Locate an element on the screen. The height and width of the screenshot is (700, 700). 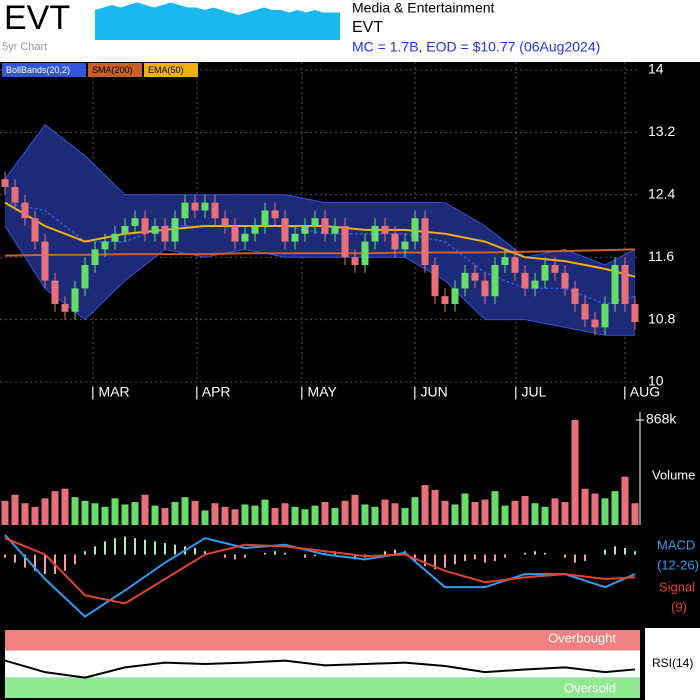
x-tick-label: | APR is located at coordinates (213, 392).